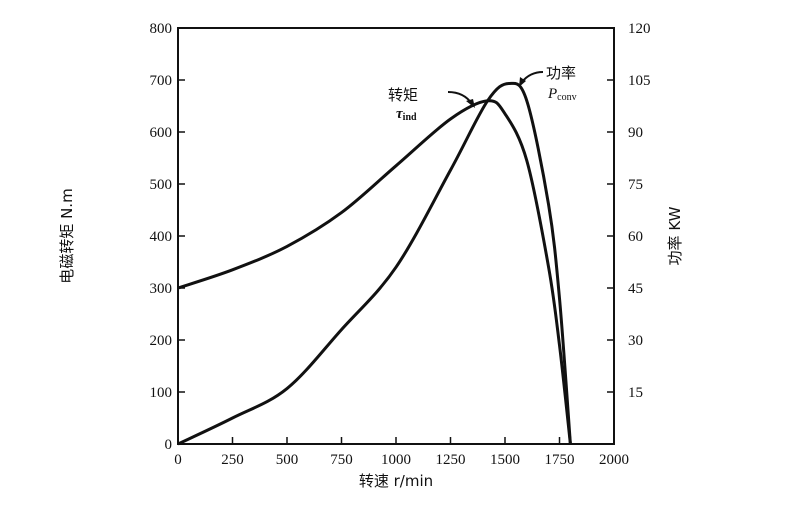 The width and height of the screenshot is (800, 505). What do you see at coordinates (169, 445) in the screenshot?
I see `y-tick-label: 0` at bounding box center [169, 445].